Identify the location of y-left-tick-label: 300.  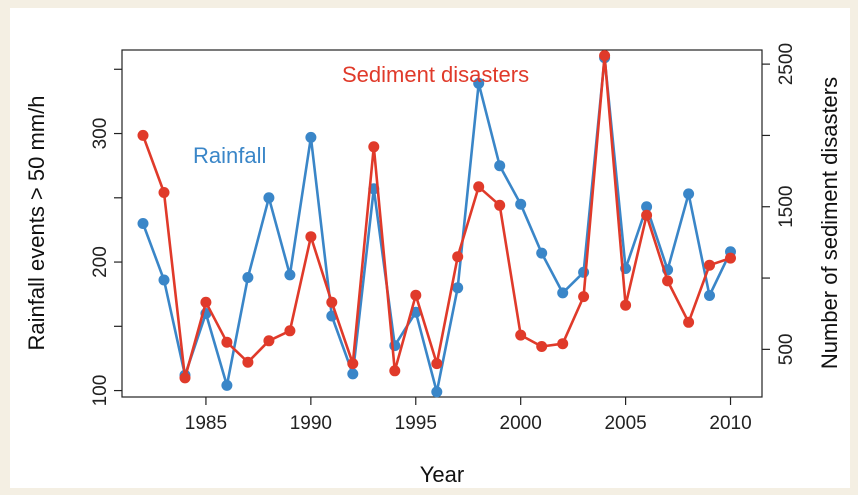
(100, 134).